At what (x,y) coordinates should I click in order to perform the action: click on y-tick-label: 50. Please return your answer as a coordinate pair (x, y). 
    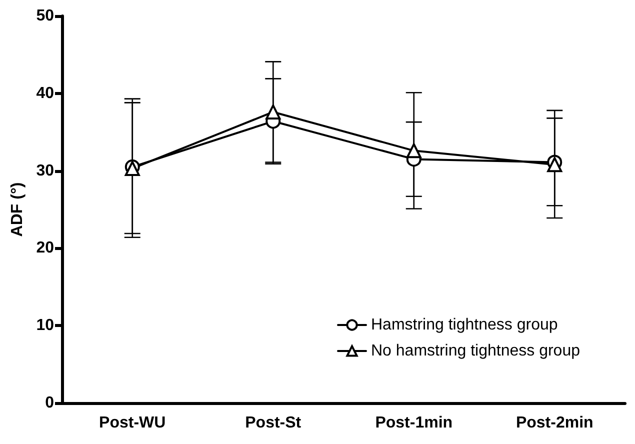
    Looking at the image, I should click on (45, 16).